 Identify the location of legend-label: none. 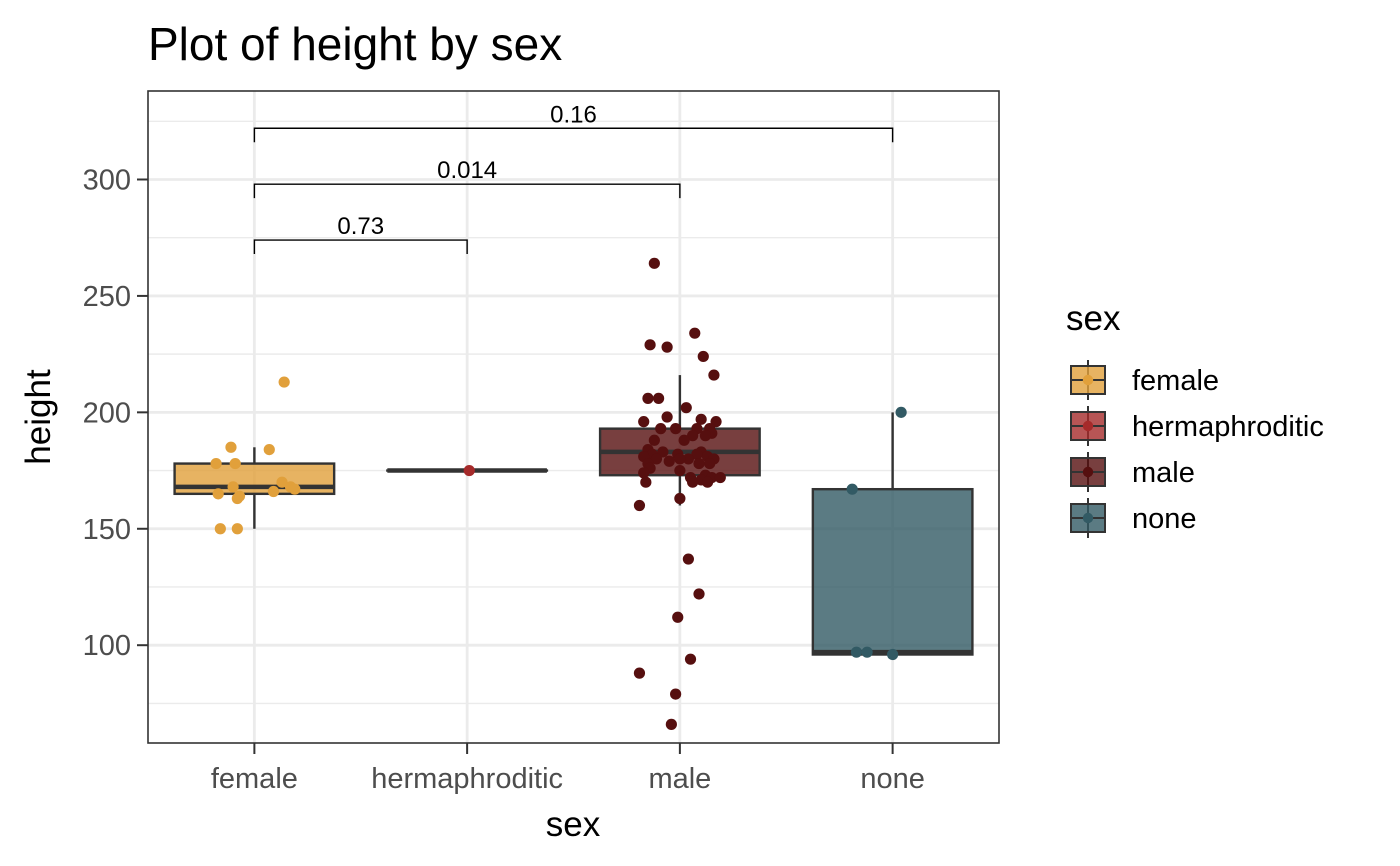
(1164, 519).